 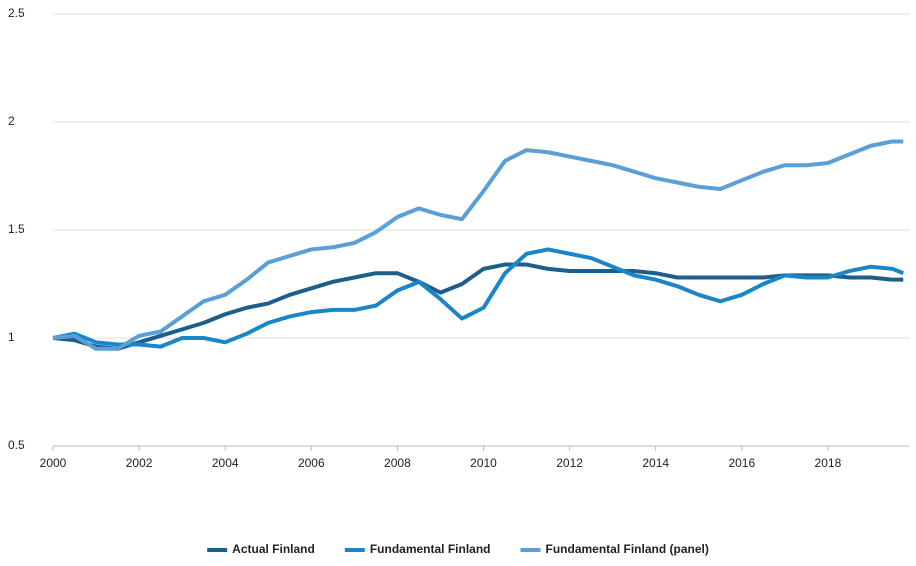 I want to click on legend-item: Fundamental Finland, so click(x=417, y=549).